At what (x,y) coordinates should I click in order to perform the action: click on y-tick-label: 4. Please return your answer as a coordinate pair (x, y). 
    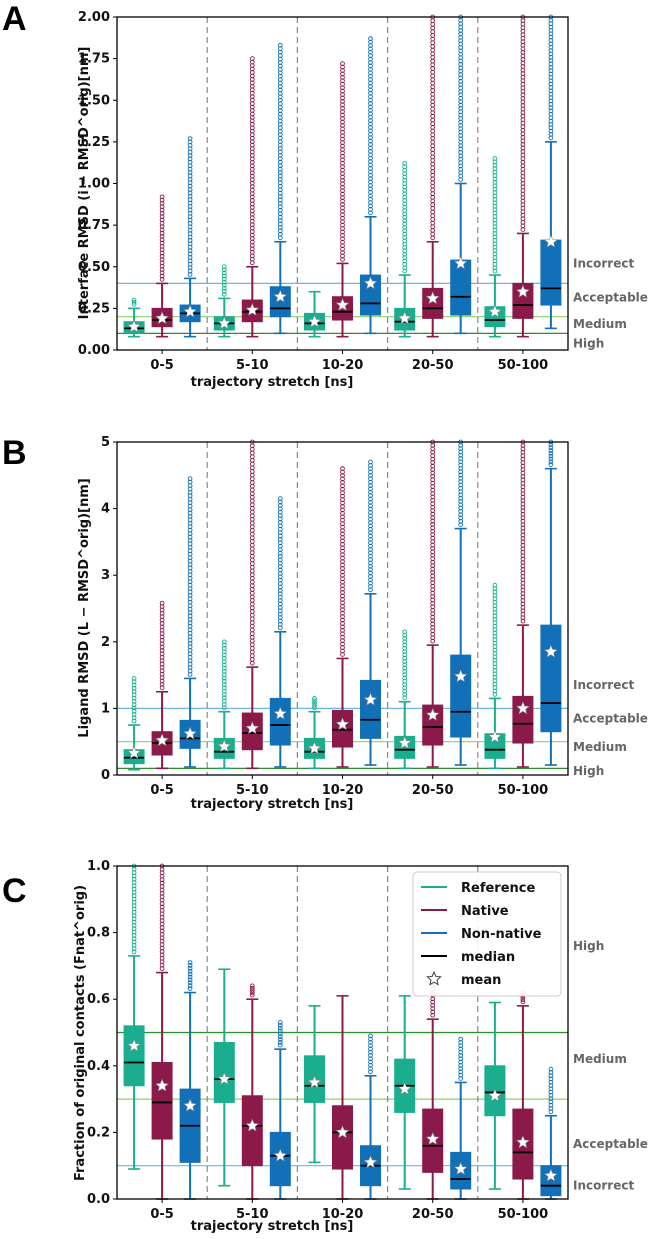
    Looking at the image, I should click on (105, 509).